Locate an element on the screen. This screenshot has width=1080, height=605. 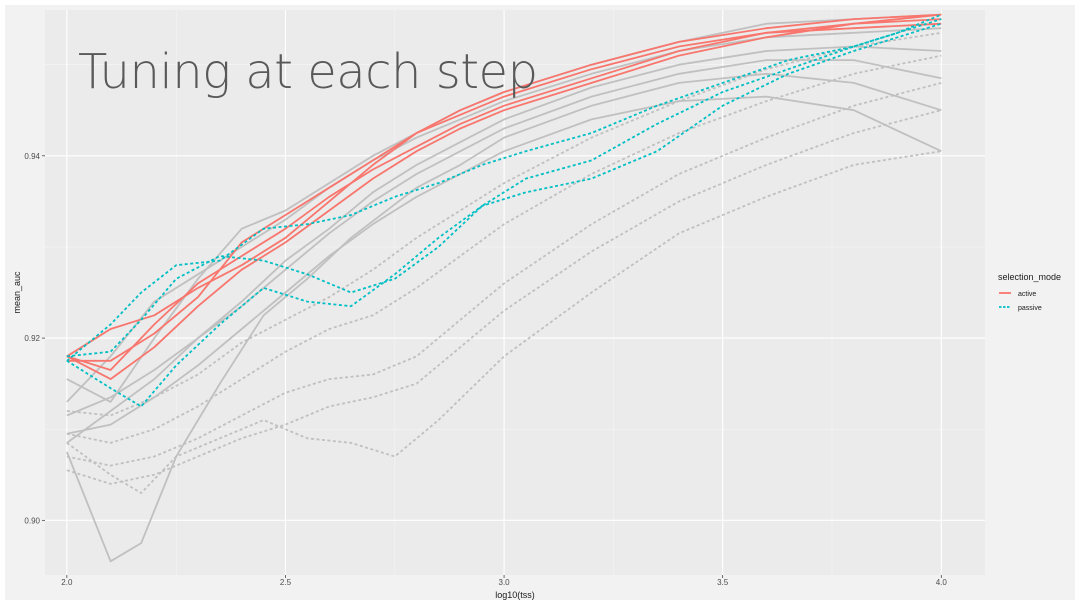
x-axis: 2.0 2.5 3.0 3.5 4.0 is located at coordinates (504, 581).